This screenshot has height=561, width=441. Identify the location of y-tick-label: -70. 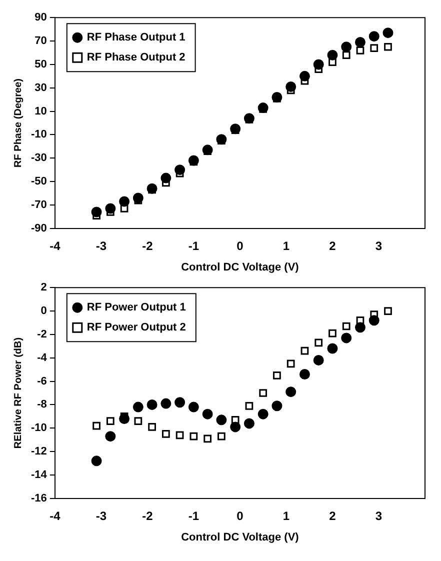
(38, 205).